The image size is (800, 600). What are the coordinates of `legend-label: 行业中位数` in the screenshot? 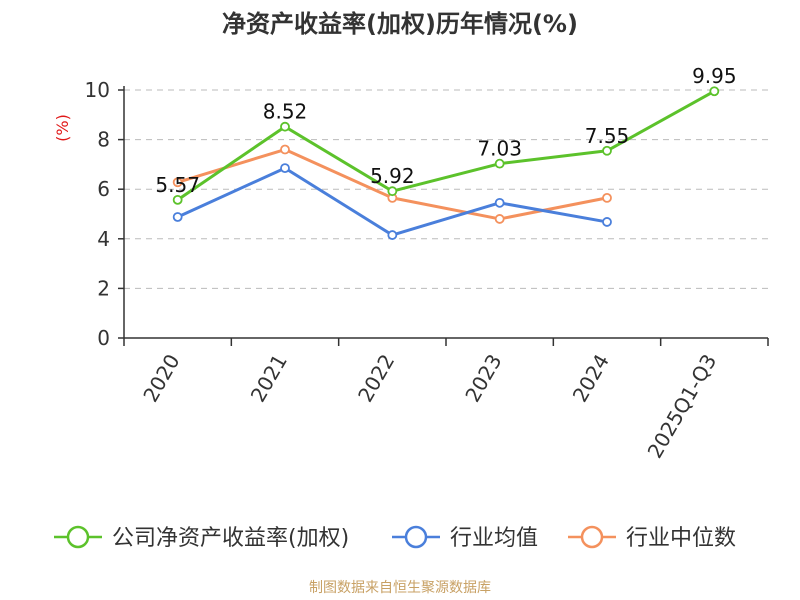 It's located at (681, 538).